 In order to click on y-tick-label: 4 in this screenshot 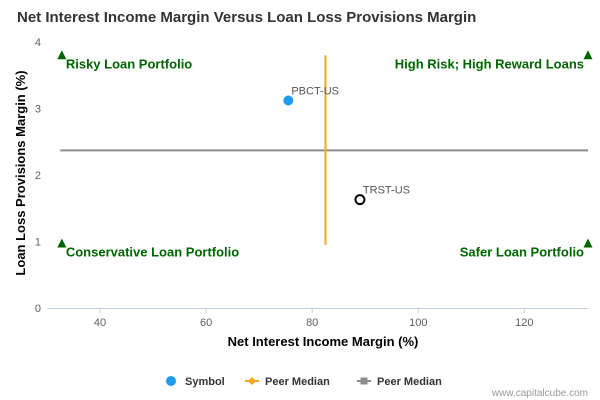, I will do `click(38, 43)`.